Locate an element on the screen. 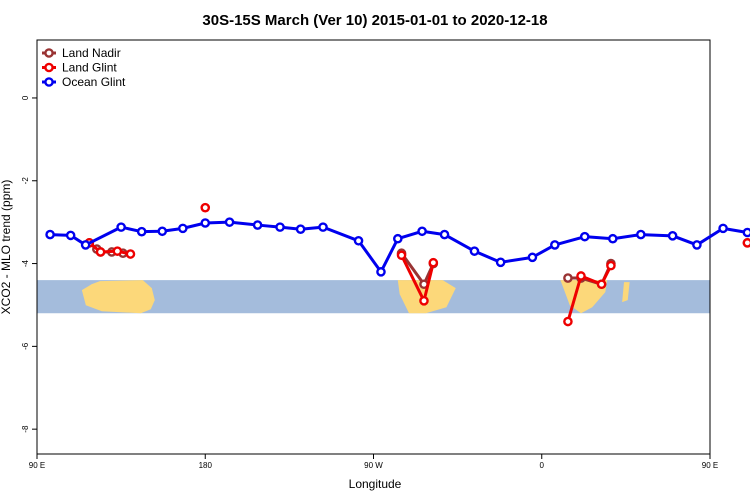  south-america-land is located at coordinates (426, 297).